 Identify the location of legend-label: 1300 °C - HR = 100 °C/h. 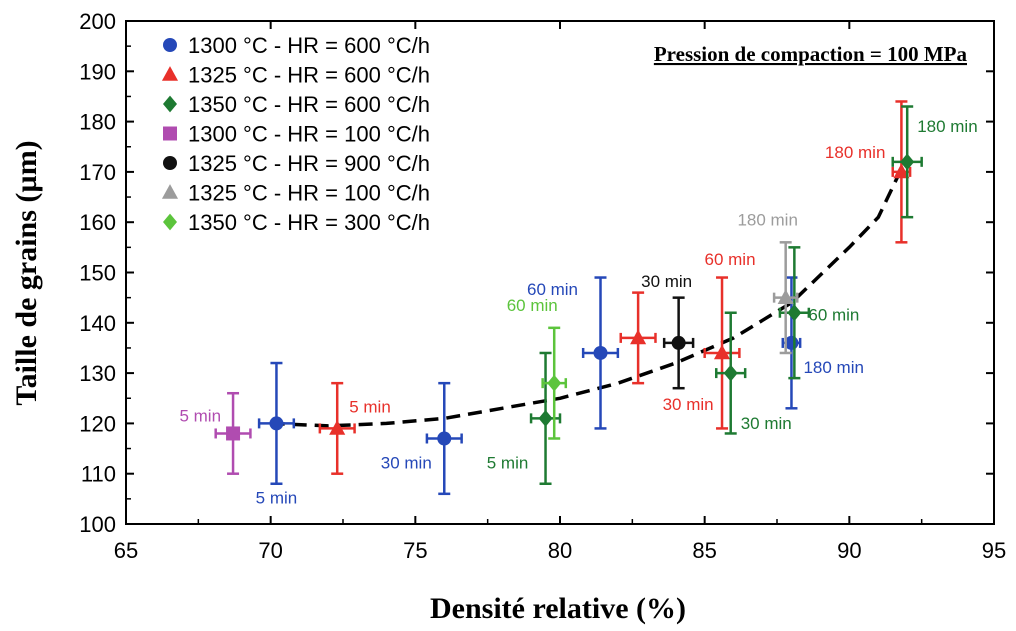
(309, 134).